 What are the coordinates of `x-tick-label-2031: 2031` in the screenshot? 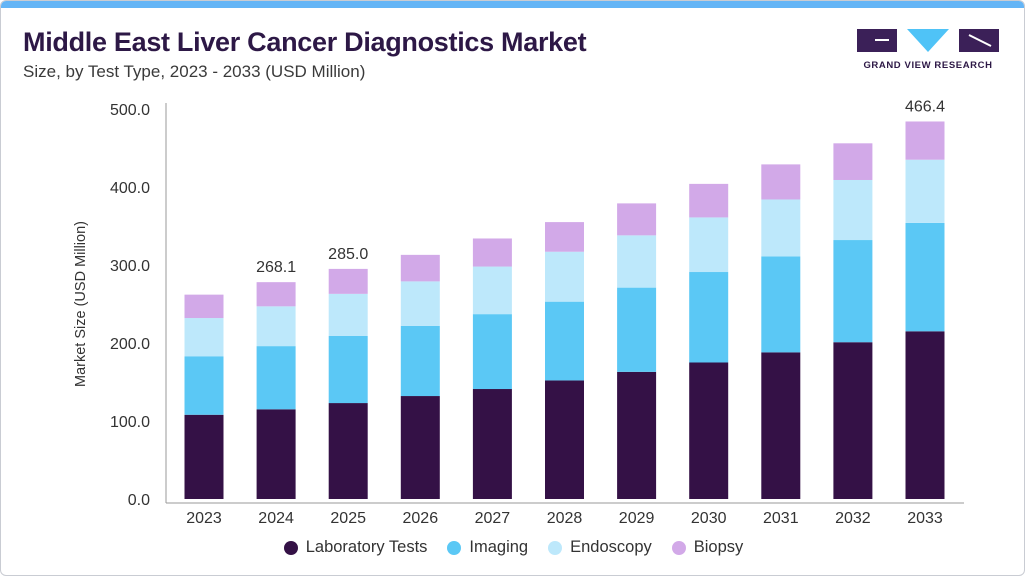 It's located at (781, 518).